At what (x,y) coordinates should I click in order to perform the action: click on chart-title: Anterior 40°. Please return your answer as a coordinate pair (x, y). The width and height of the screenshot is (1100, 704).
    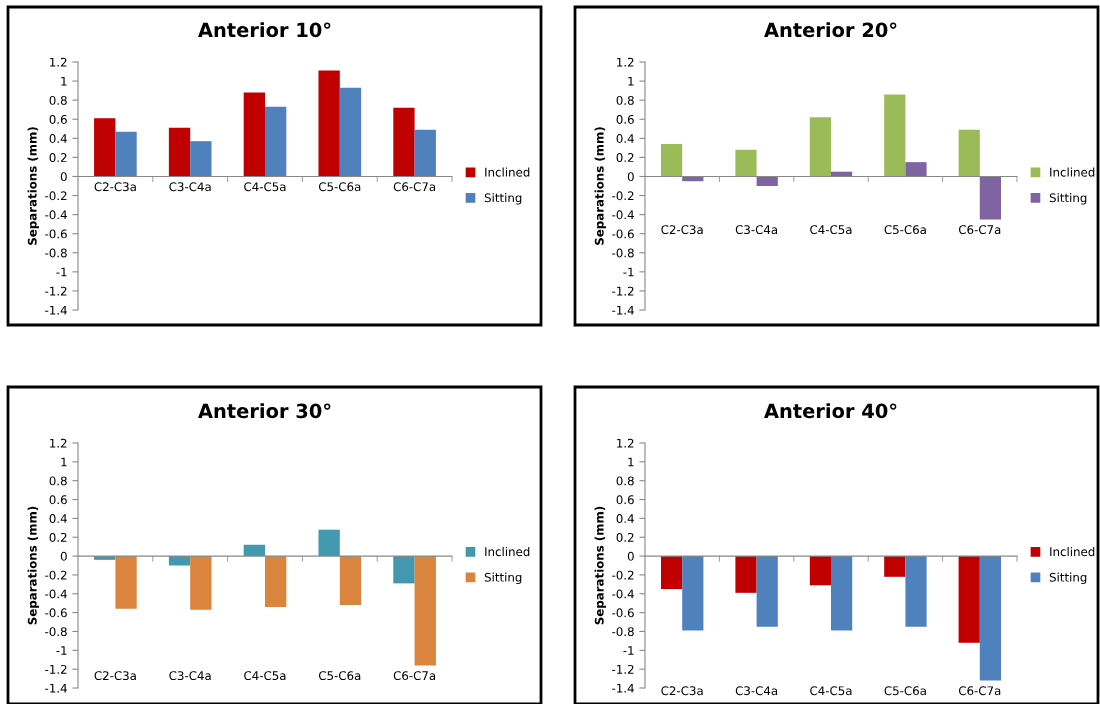
    Looking at the image, I should click on (830, 411).